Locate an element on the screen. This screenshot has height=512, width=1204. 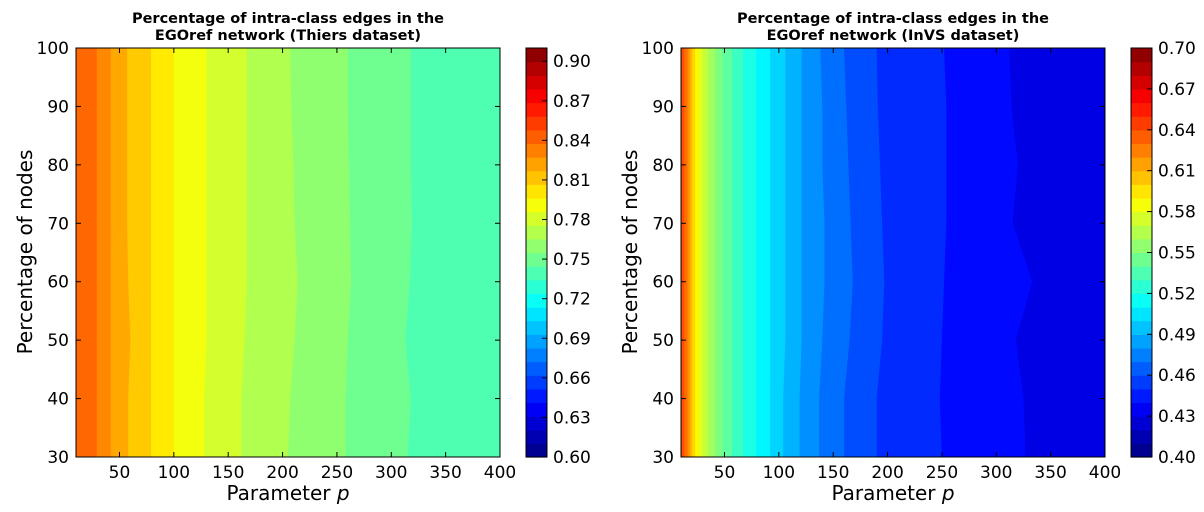
right-x-tick-label: 350 is located at coordinates (1050, 473).